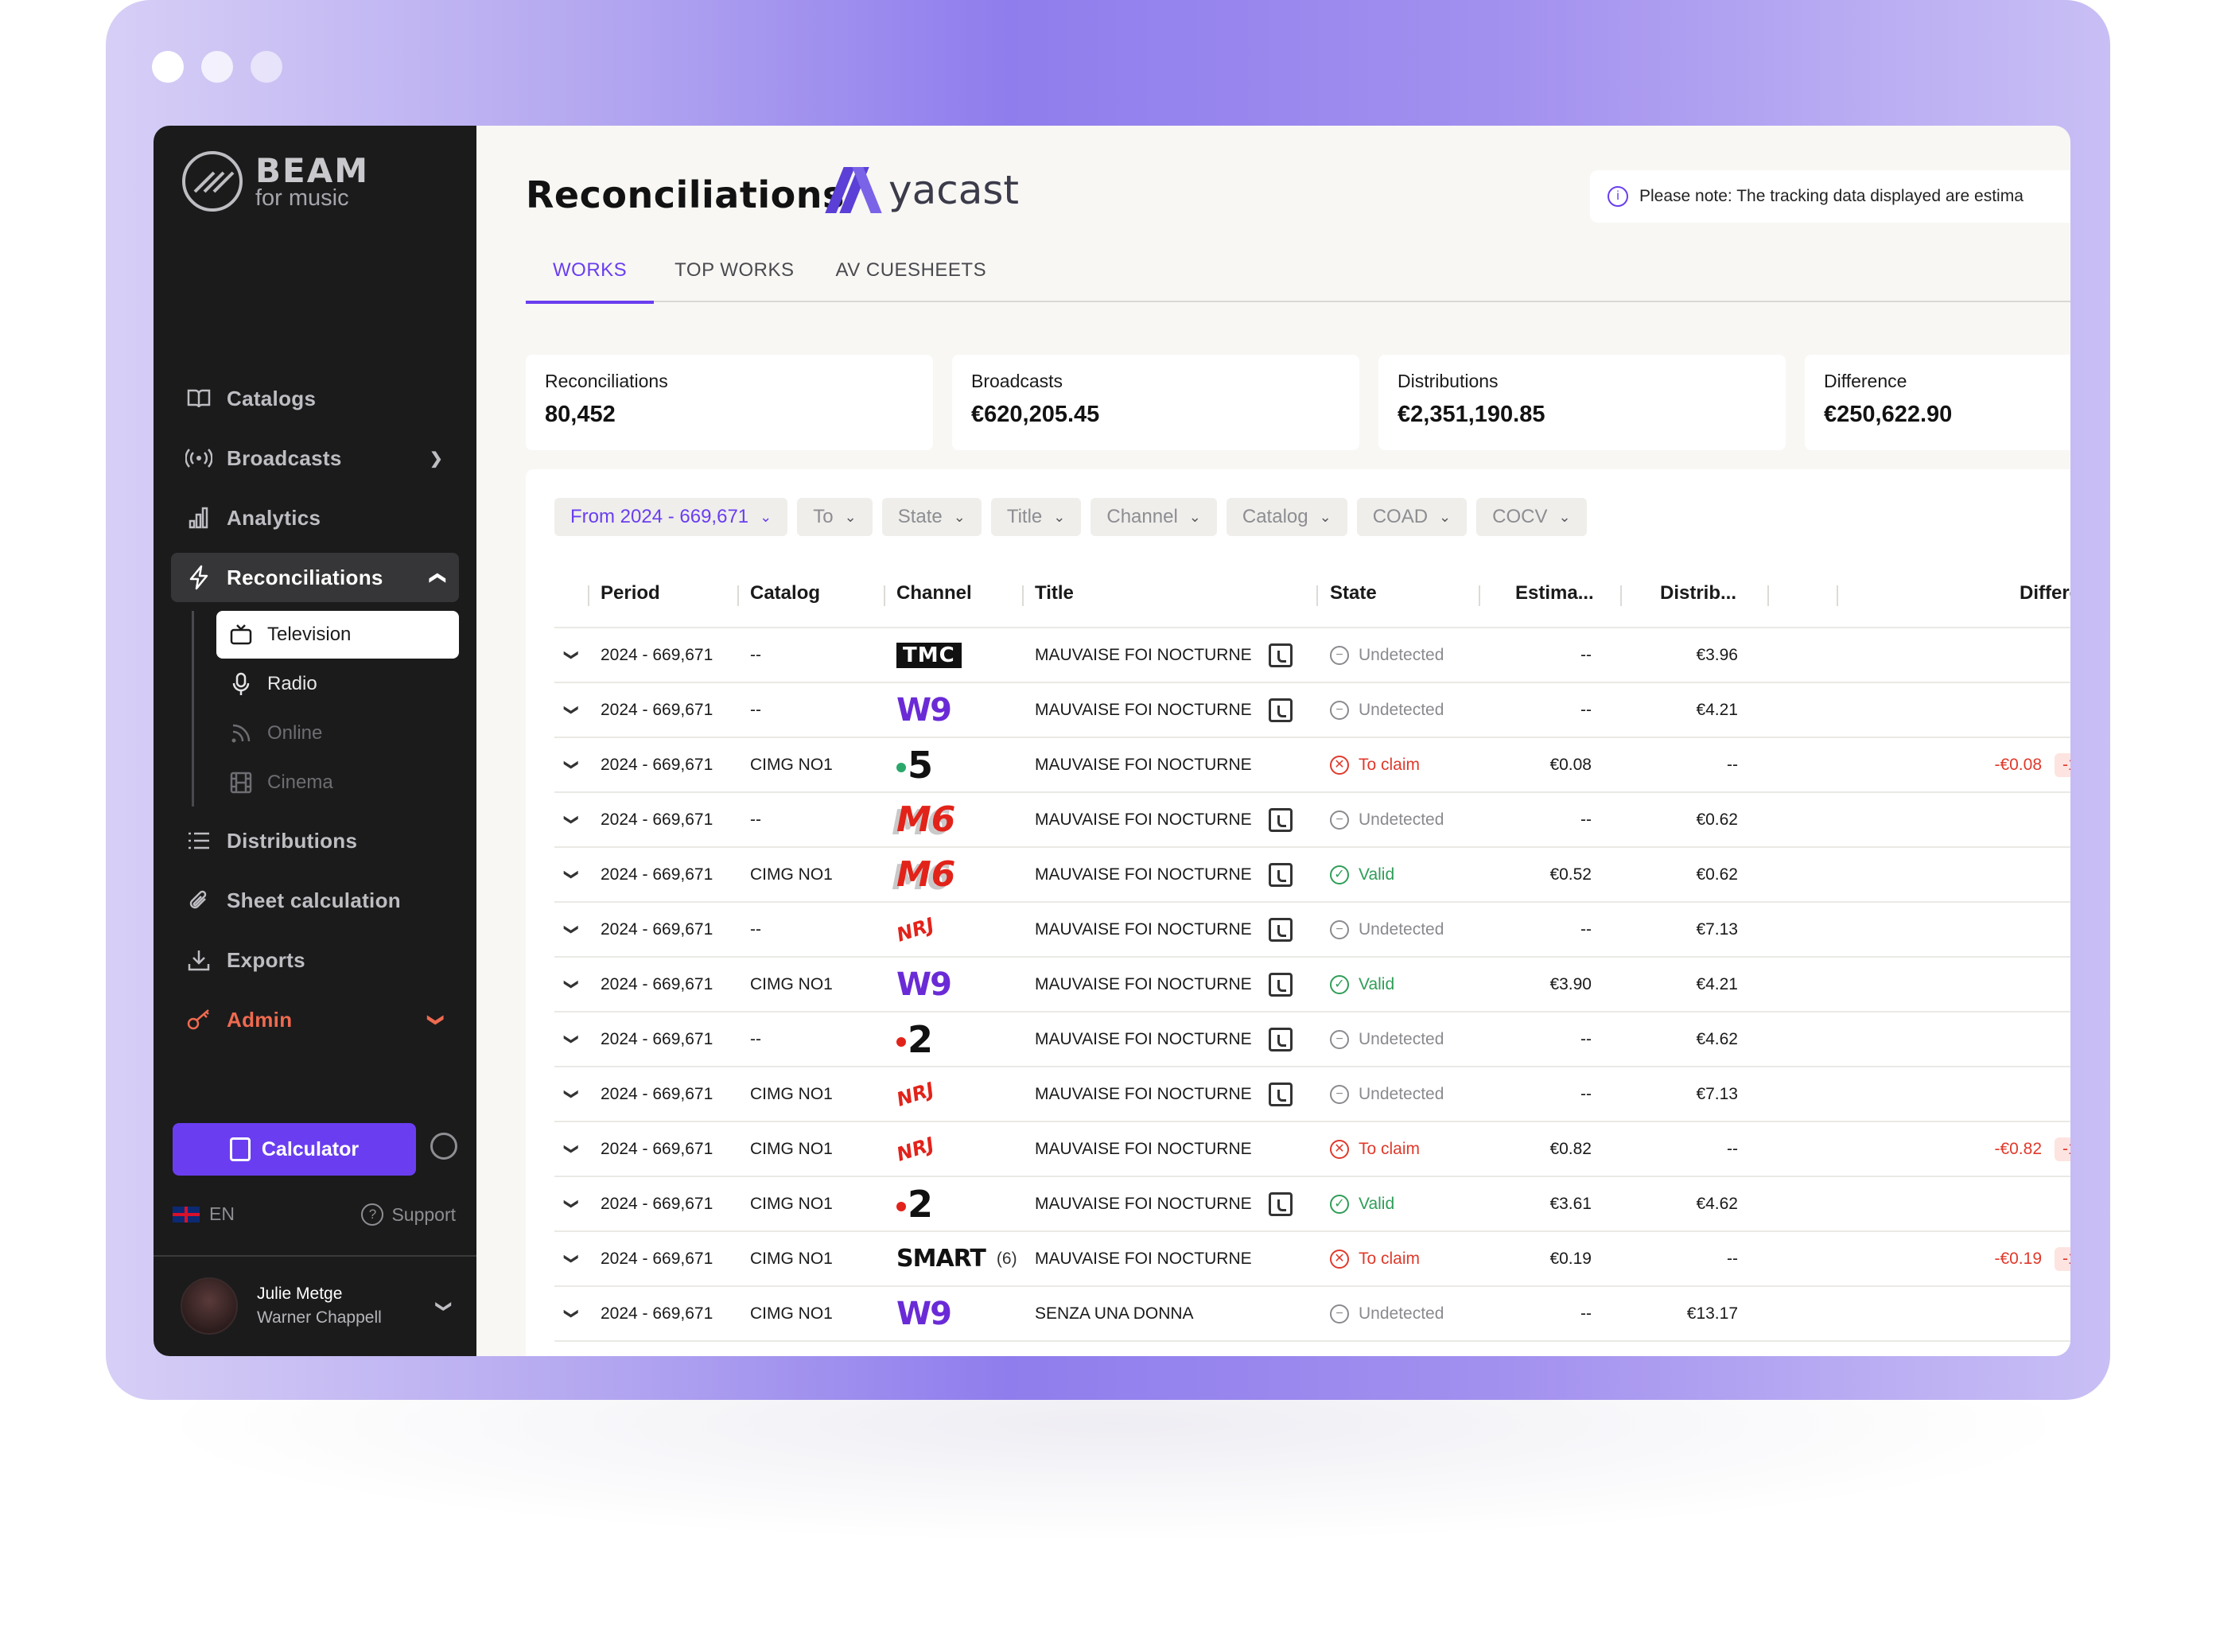  Describe the element at coordinates (168, 67) in the screenshot. I see `window-dot-close` at that location.